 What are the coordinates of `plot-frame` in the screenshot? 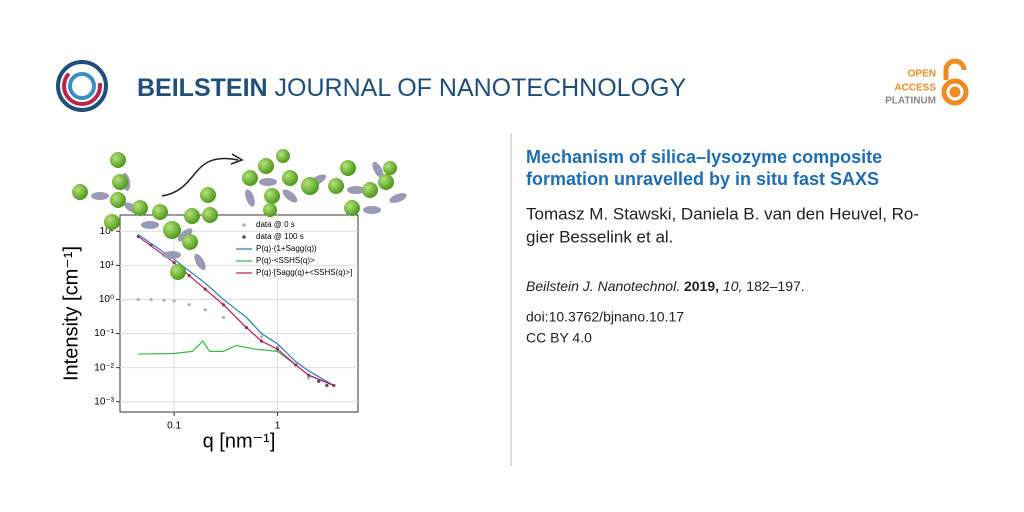 It's located at (239, 313).